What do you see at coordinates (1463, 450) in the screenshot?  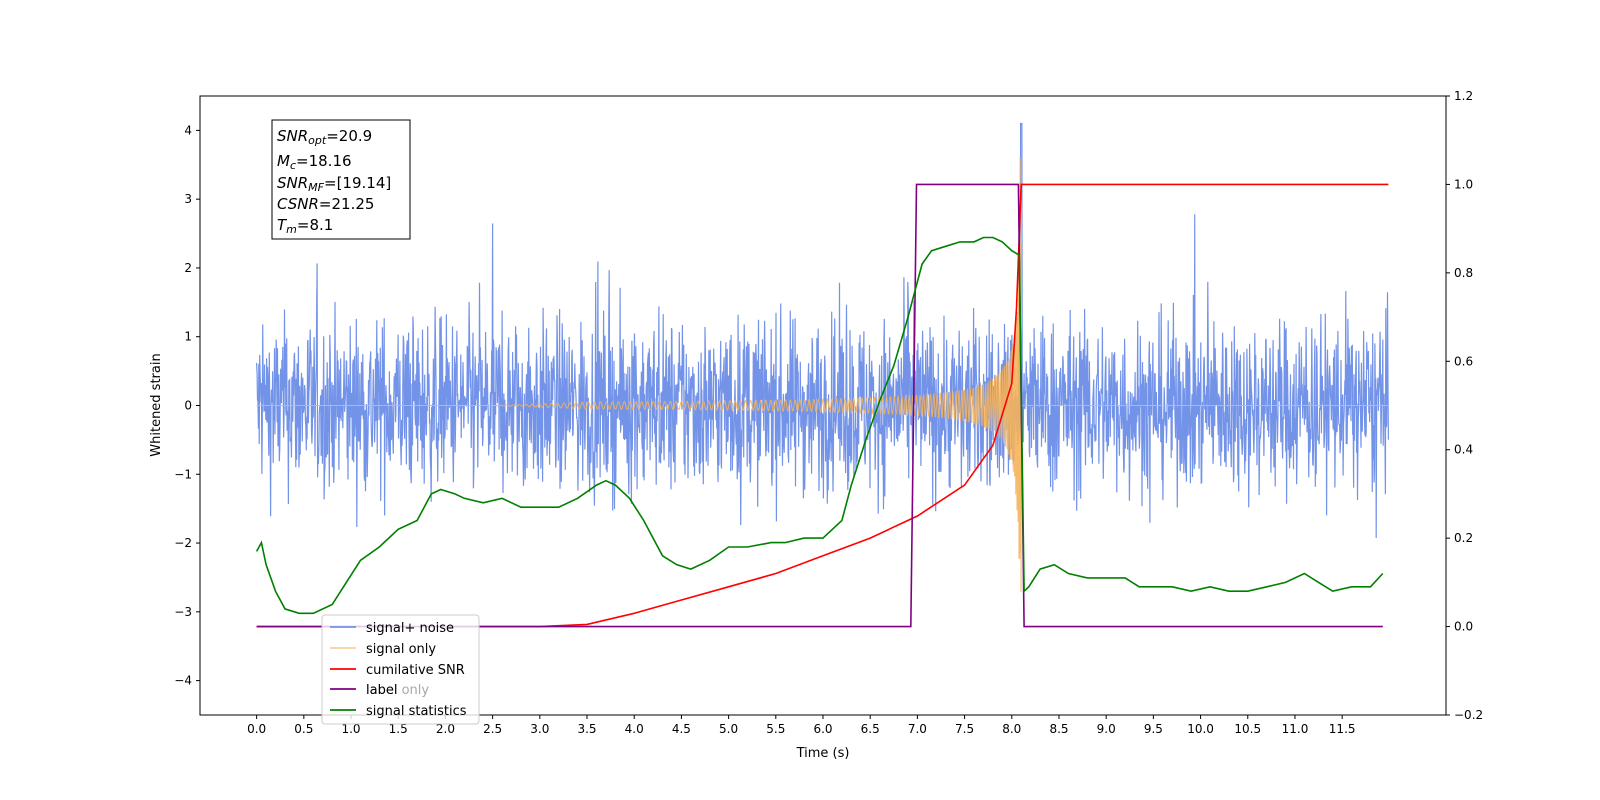 I see `y-right-tick-label: 0.4` at bounding box center [1463, 450].